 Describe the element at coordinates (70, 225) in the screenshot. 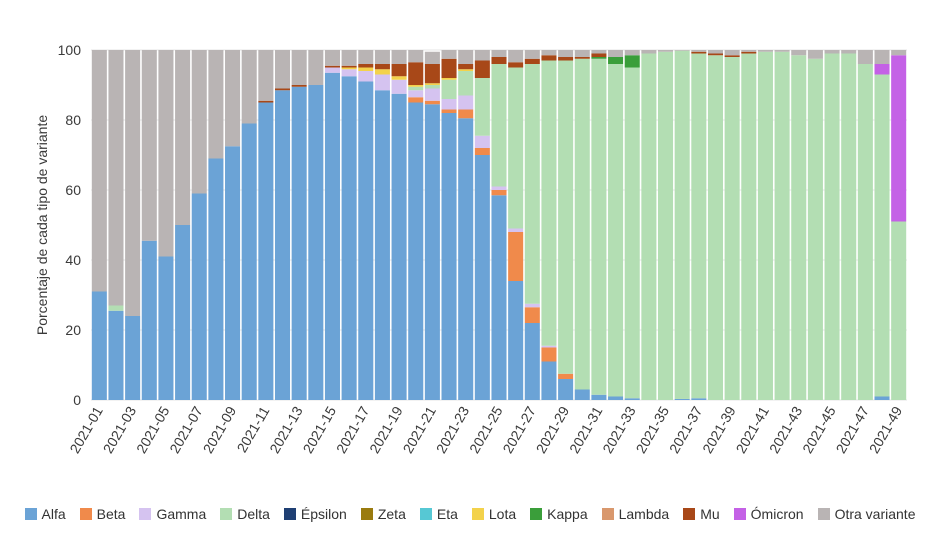

I see `y-axis-ticks: 0 20 40 60 80 100` at that location.